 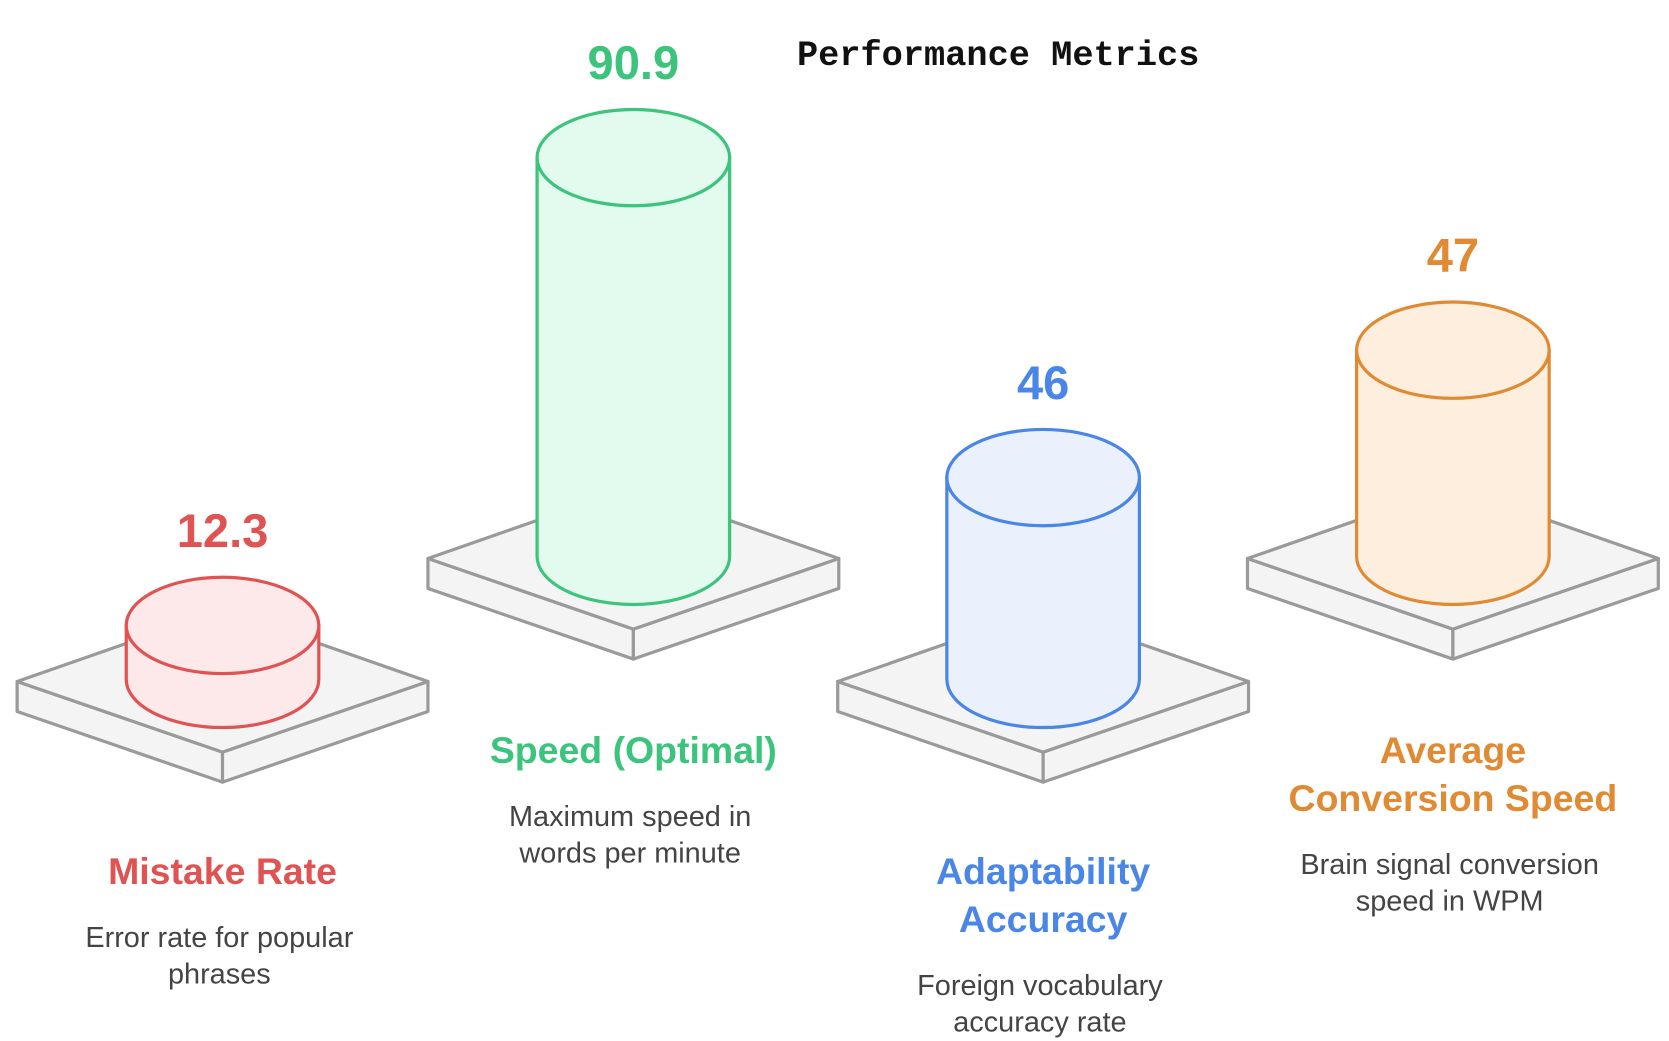 I want to click on value-label: 12.3, so click(x=223, y=530).